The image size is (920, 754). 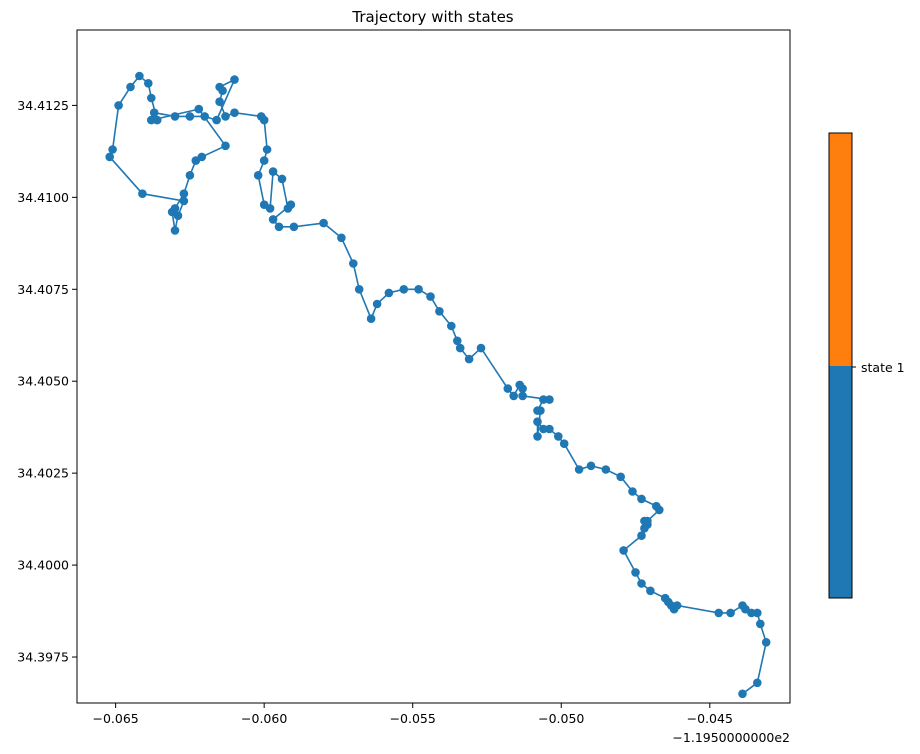 I want to click on state-colorbar: state 1, so click(x=866, y=365).